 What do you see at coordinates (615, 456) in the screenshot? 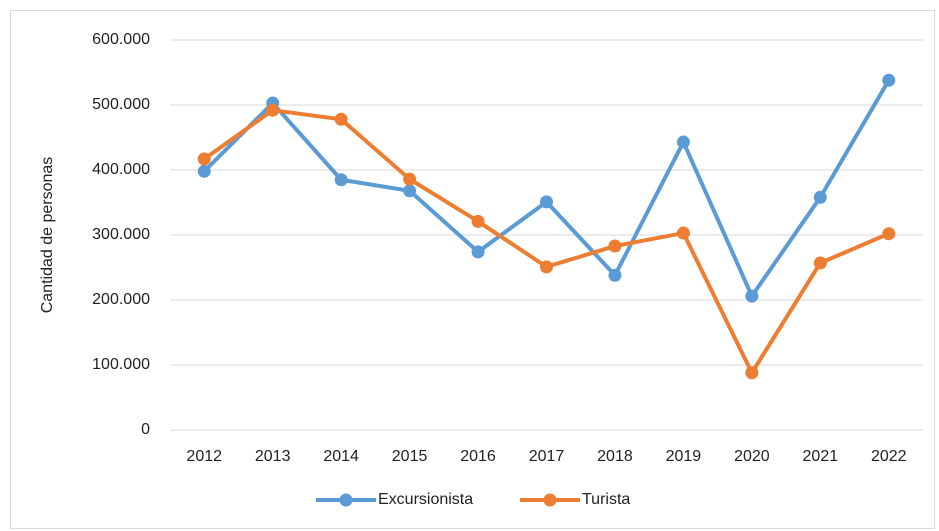
I see `x-tick-label: 2018` at bounding box center [615, 456].